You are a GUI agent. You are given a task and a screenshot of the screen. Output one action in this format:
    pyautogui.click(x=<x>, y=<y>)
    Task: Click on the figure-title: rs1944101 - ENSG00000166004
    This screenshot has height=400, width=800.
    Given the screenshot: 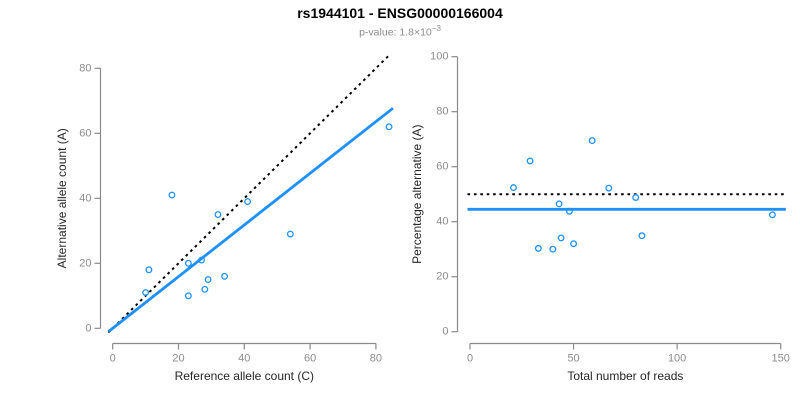 What is the action you would take?
    pyautogui.click(x=400, y=13)
    